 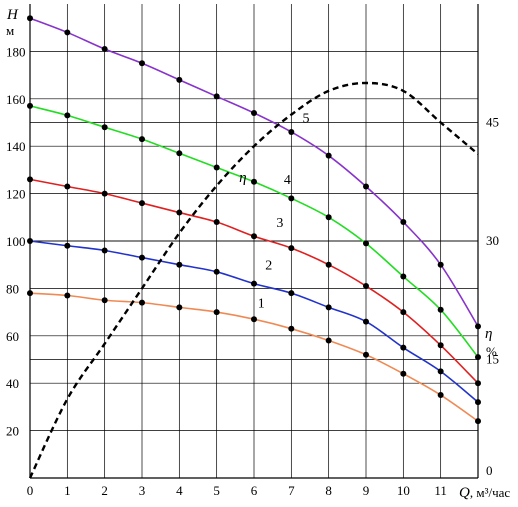 I want to click on head-tick-label: 180, so click(x=16, y=51).